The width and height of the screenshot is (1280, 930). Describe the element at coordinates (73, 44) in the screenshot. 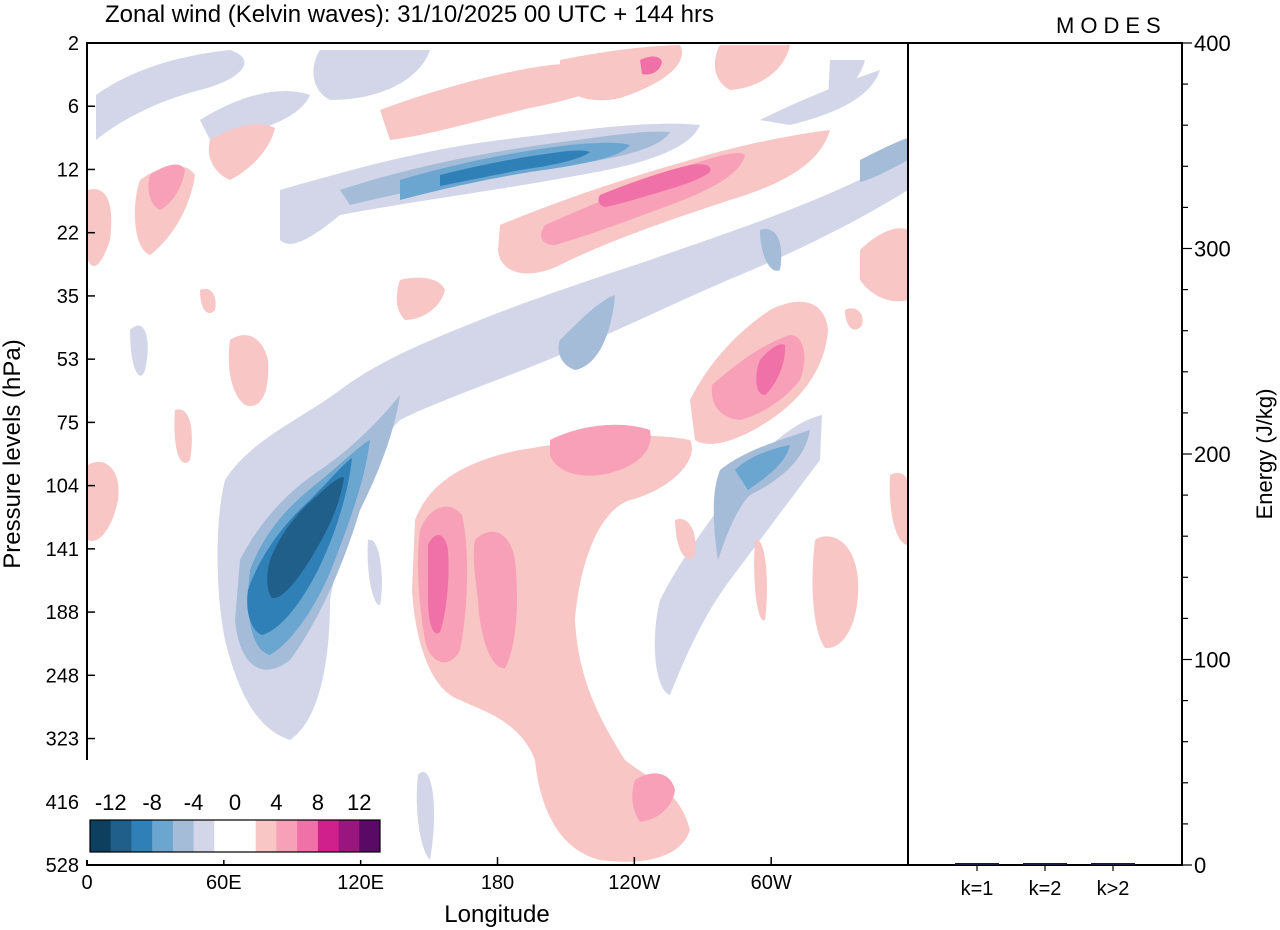

I see `y-tick-label: 2` at that location.